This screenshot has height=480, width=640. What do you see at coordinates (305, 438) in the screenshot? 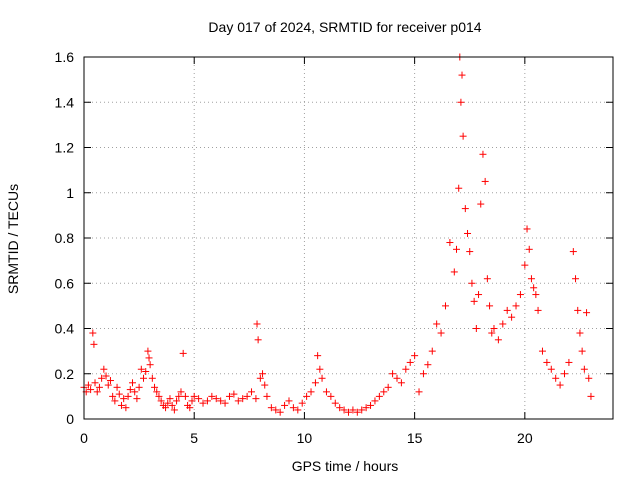
I see `x-tick-label: 10` at bounding box center [305, 438].